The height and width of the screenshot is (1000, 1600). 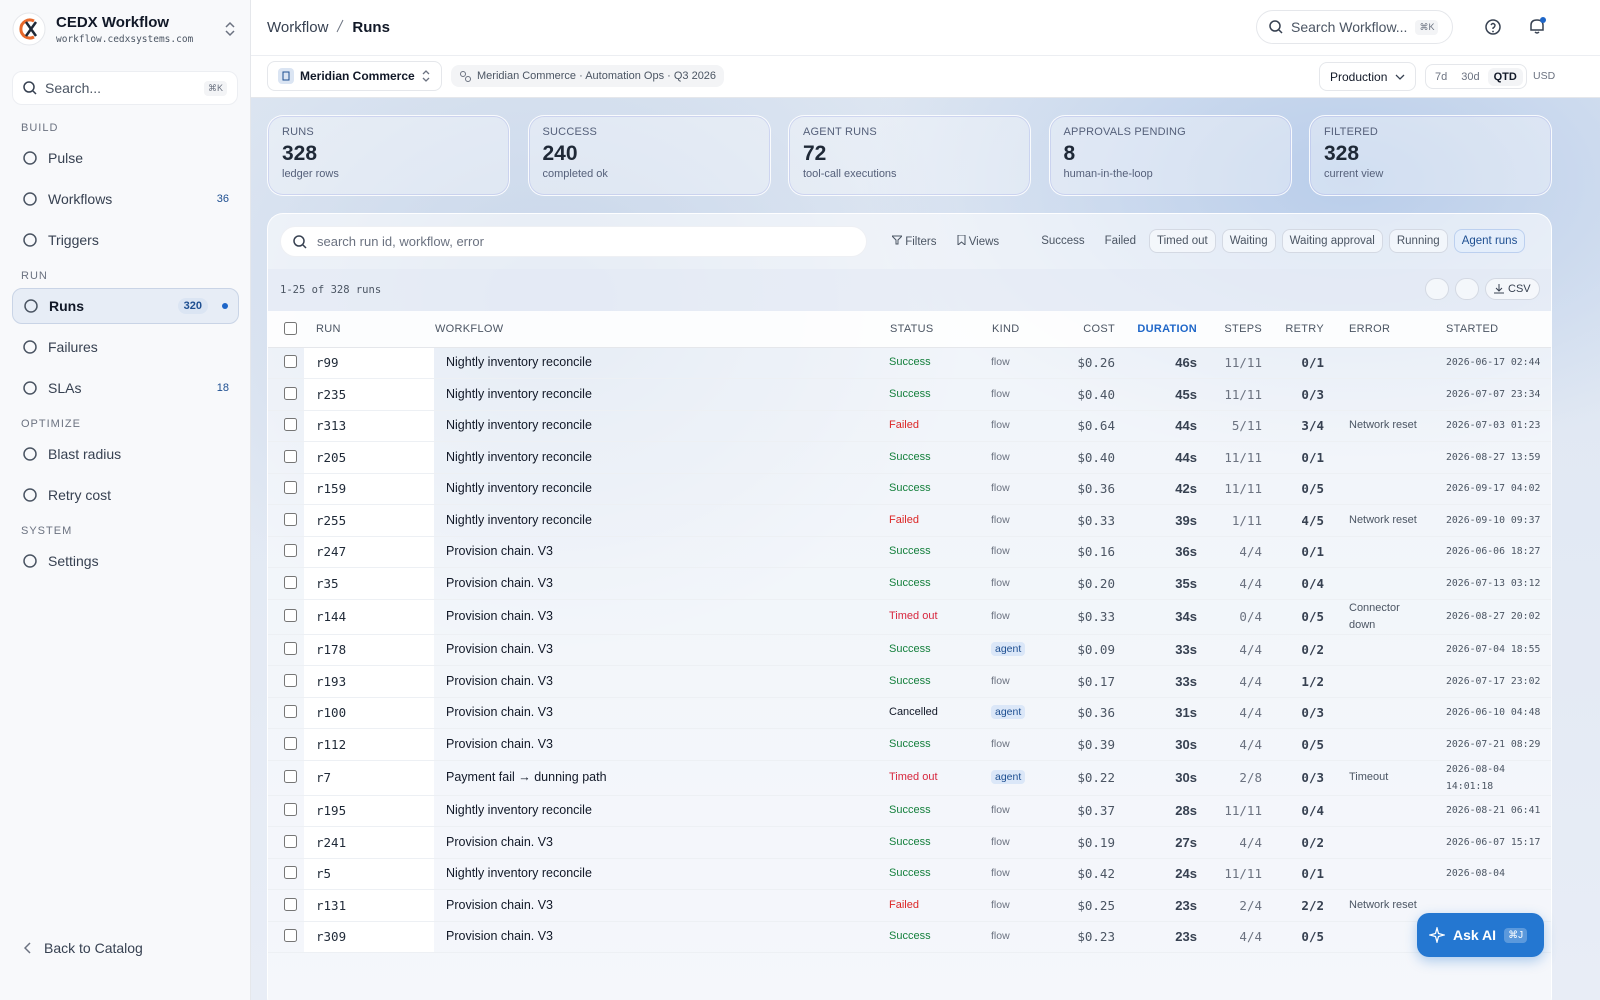 What do you see at coordinates (1437, 289) in the screenshot?
I see `density-toggle` at bounding box center [1437, 289].